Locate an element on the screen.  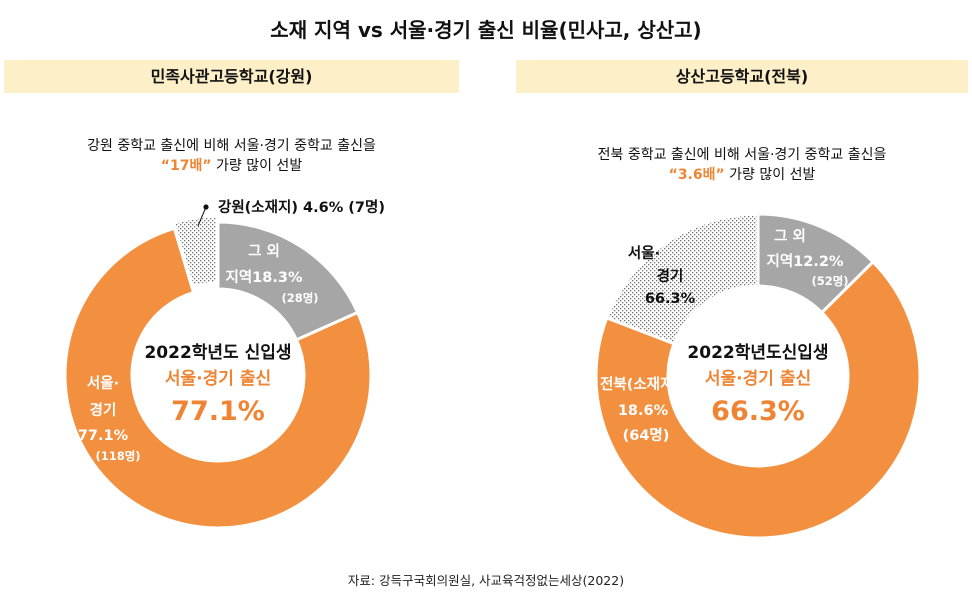
note-line2: “17배” 가량 많이 선발 is located at coordinates (231, 166).